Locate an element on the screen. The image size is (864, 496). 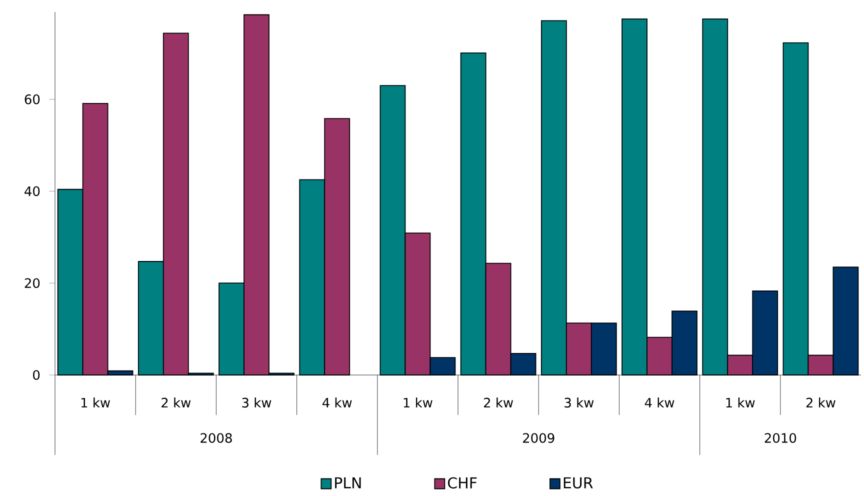
y-tick-label: 40 is located at coordinates (32, 191).